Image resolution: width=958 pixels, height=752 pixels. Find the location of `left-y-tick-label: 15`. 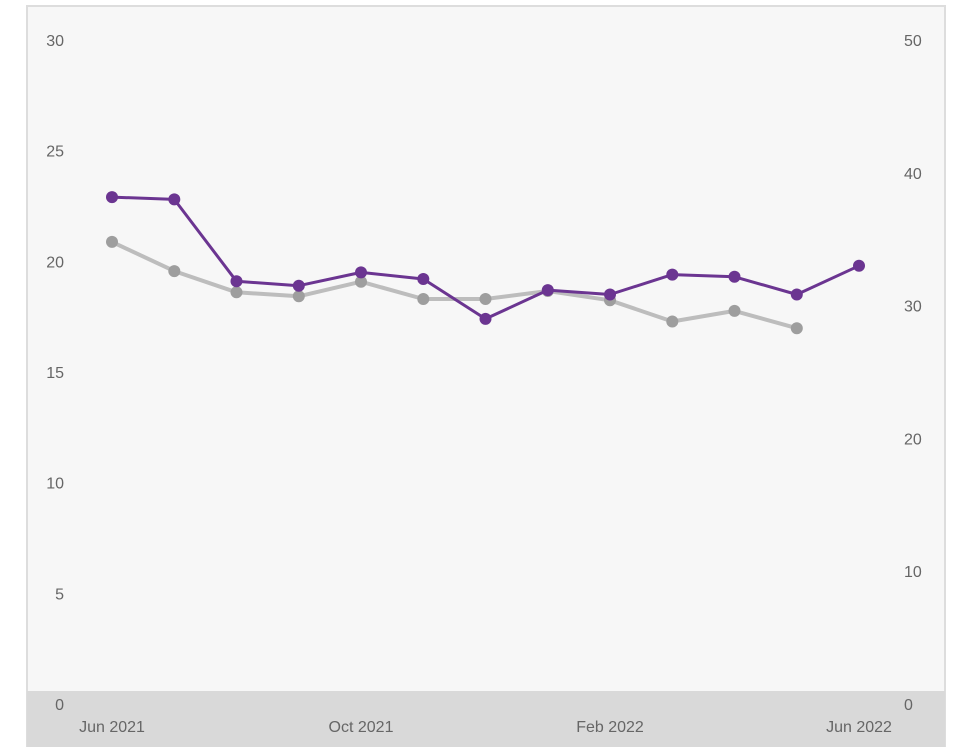

left-y-tick-label: 15 is located at coordinates (55, 373).